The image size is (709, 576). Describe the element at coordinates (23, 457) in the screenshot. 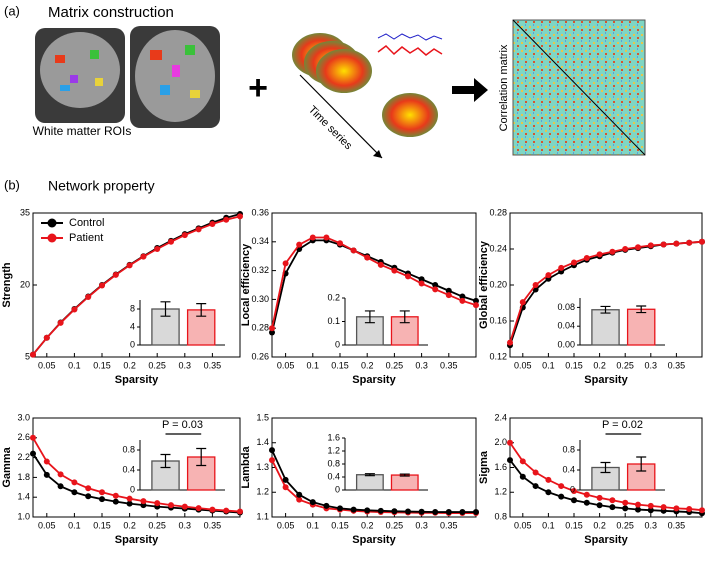

I see `y-tick-label: 2.2` at that location.